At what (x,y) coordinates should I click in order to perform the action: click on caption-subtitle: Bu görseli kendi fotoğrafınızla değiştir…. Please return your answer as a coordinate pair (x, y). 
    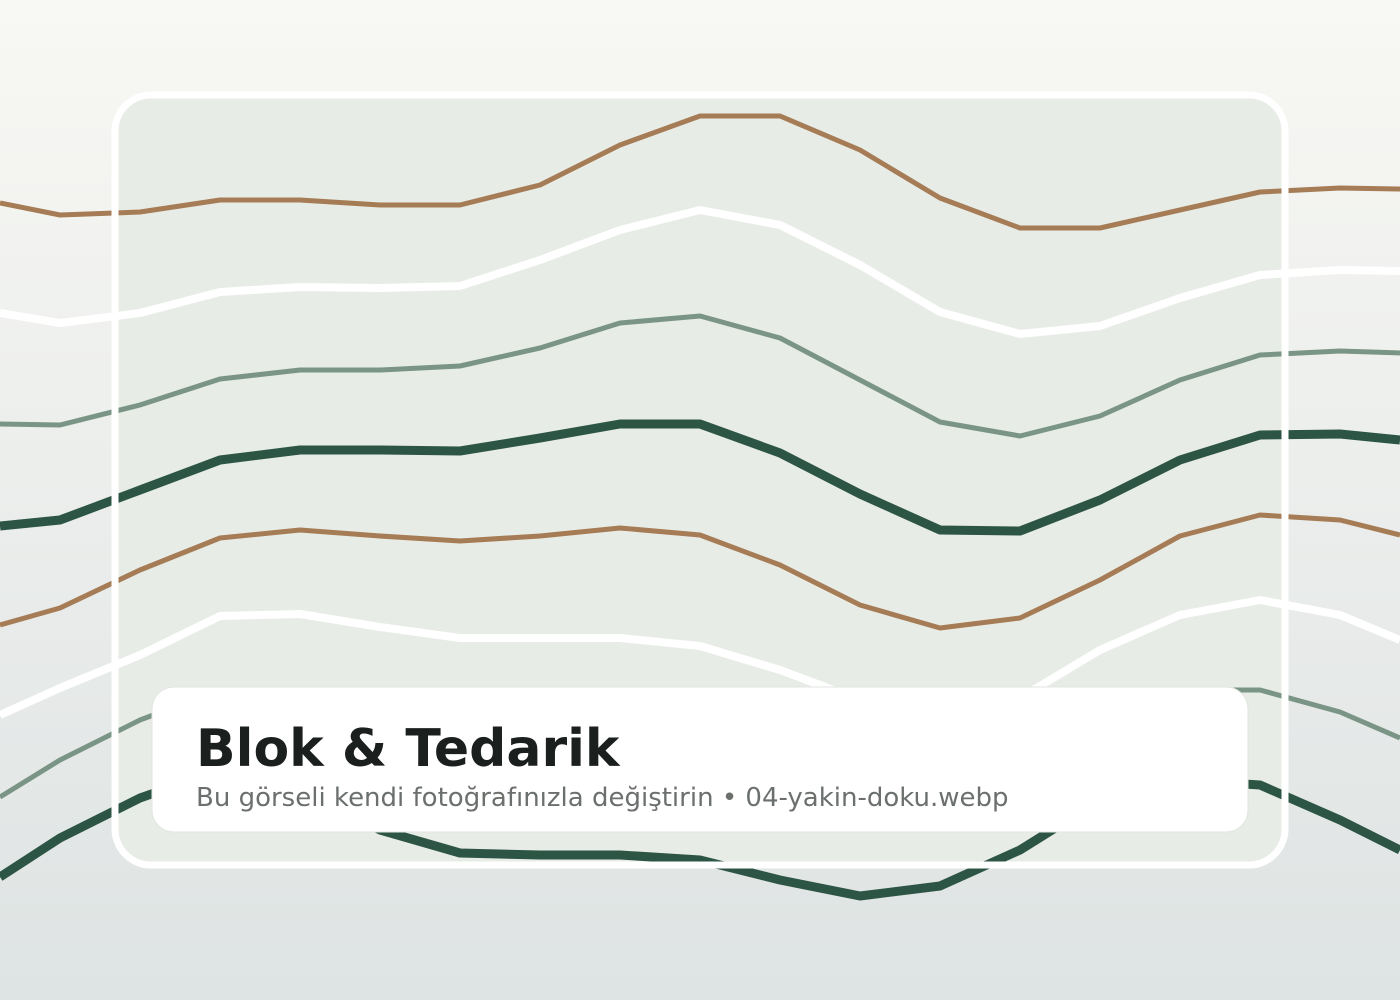
    Looking at the image, I should click on (602, 798).